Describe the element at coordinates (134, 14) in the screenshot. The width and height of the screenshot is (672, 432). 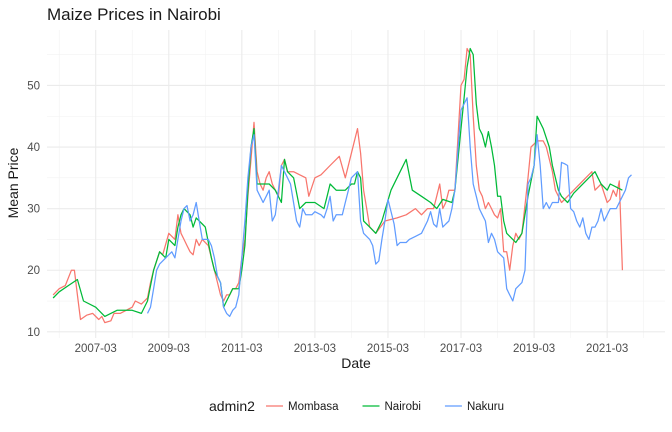
I see `chart-title: Maize Prices in Nairobi` at that location.